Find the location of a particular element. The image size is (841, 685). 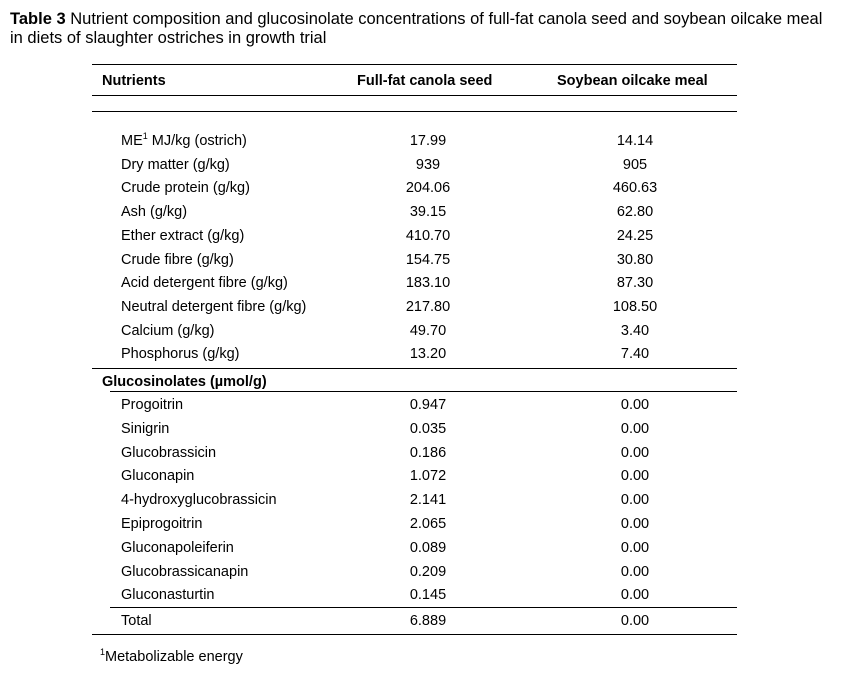

header-nutrients: Nutrients is located at coordinates (134, 81).